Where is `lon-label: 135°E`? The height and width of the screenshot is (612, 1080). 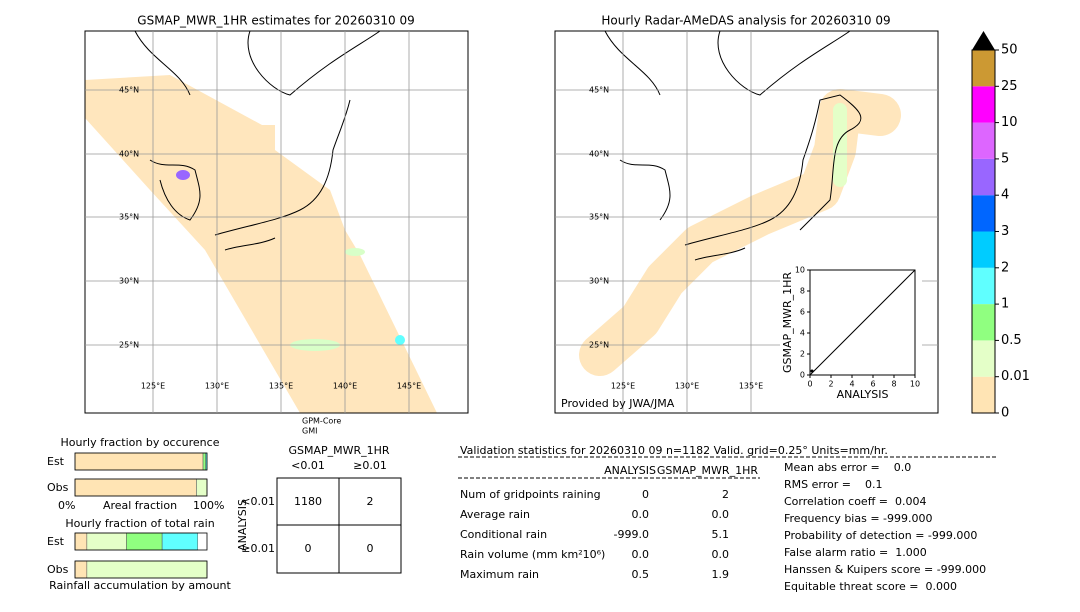
lon-label: 135°E is located at coordinates (751, 386).